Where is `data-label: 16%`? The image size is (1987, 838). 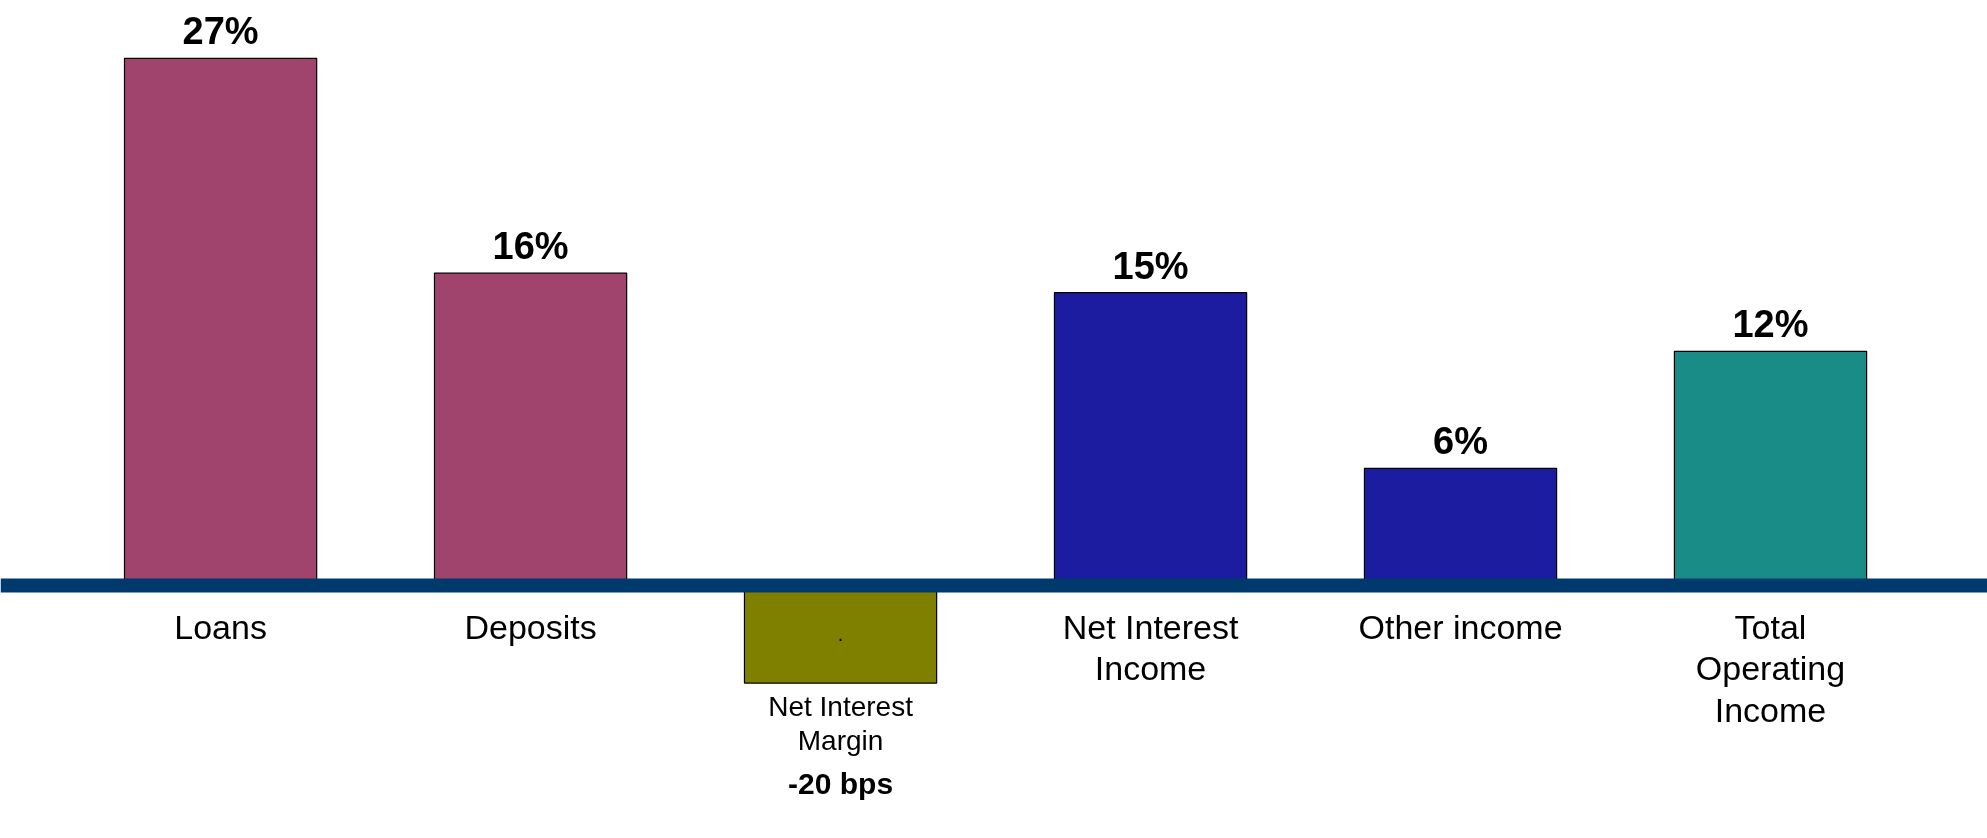
data-label: 16% is located at coordinates (530, 246).